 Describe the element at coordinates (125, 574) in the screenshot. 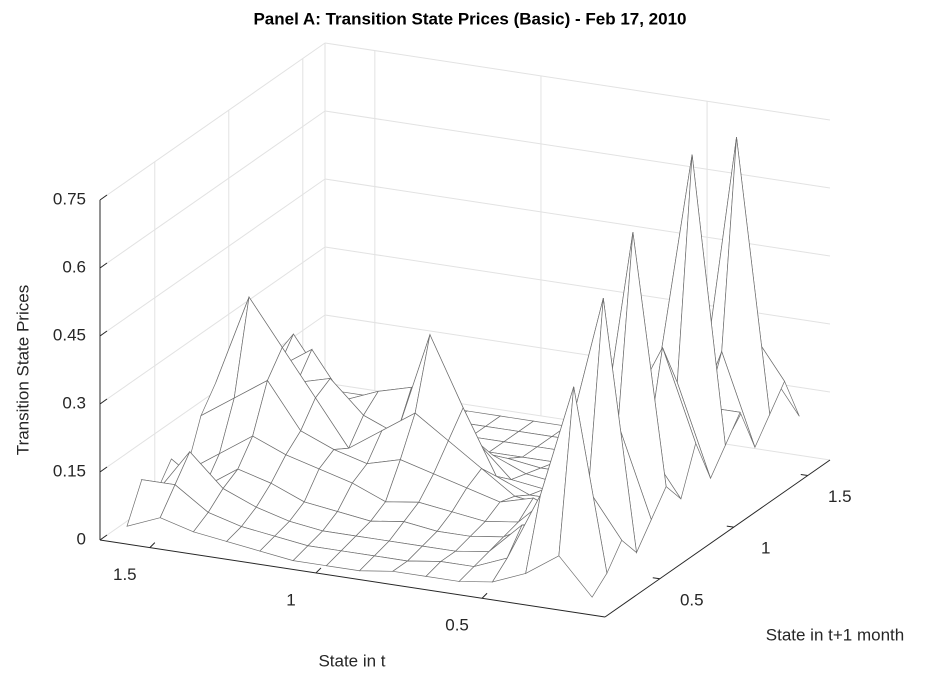

I see `x-tick-label: 1.5` at that location.